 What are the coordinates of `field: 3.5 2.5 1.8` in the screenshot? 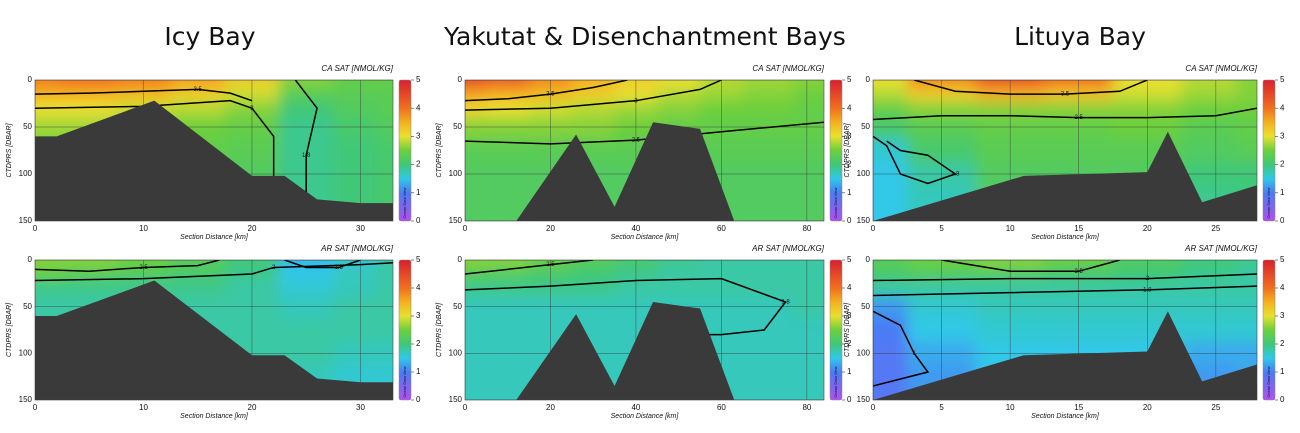 It's located at (1065, 150).